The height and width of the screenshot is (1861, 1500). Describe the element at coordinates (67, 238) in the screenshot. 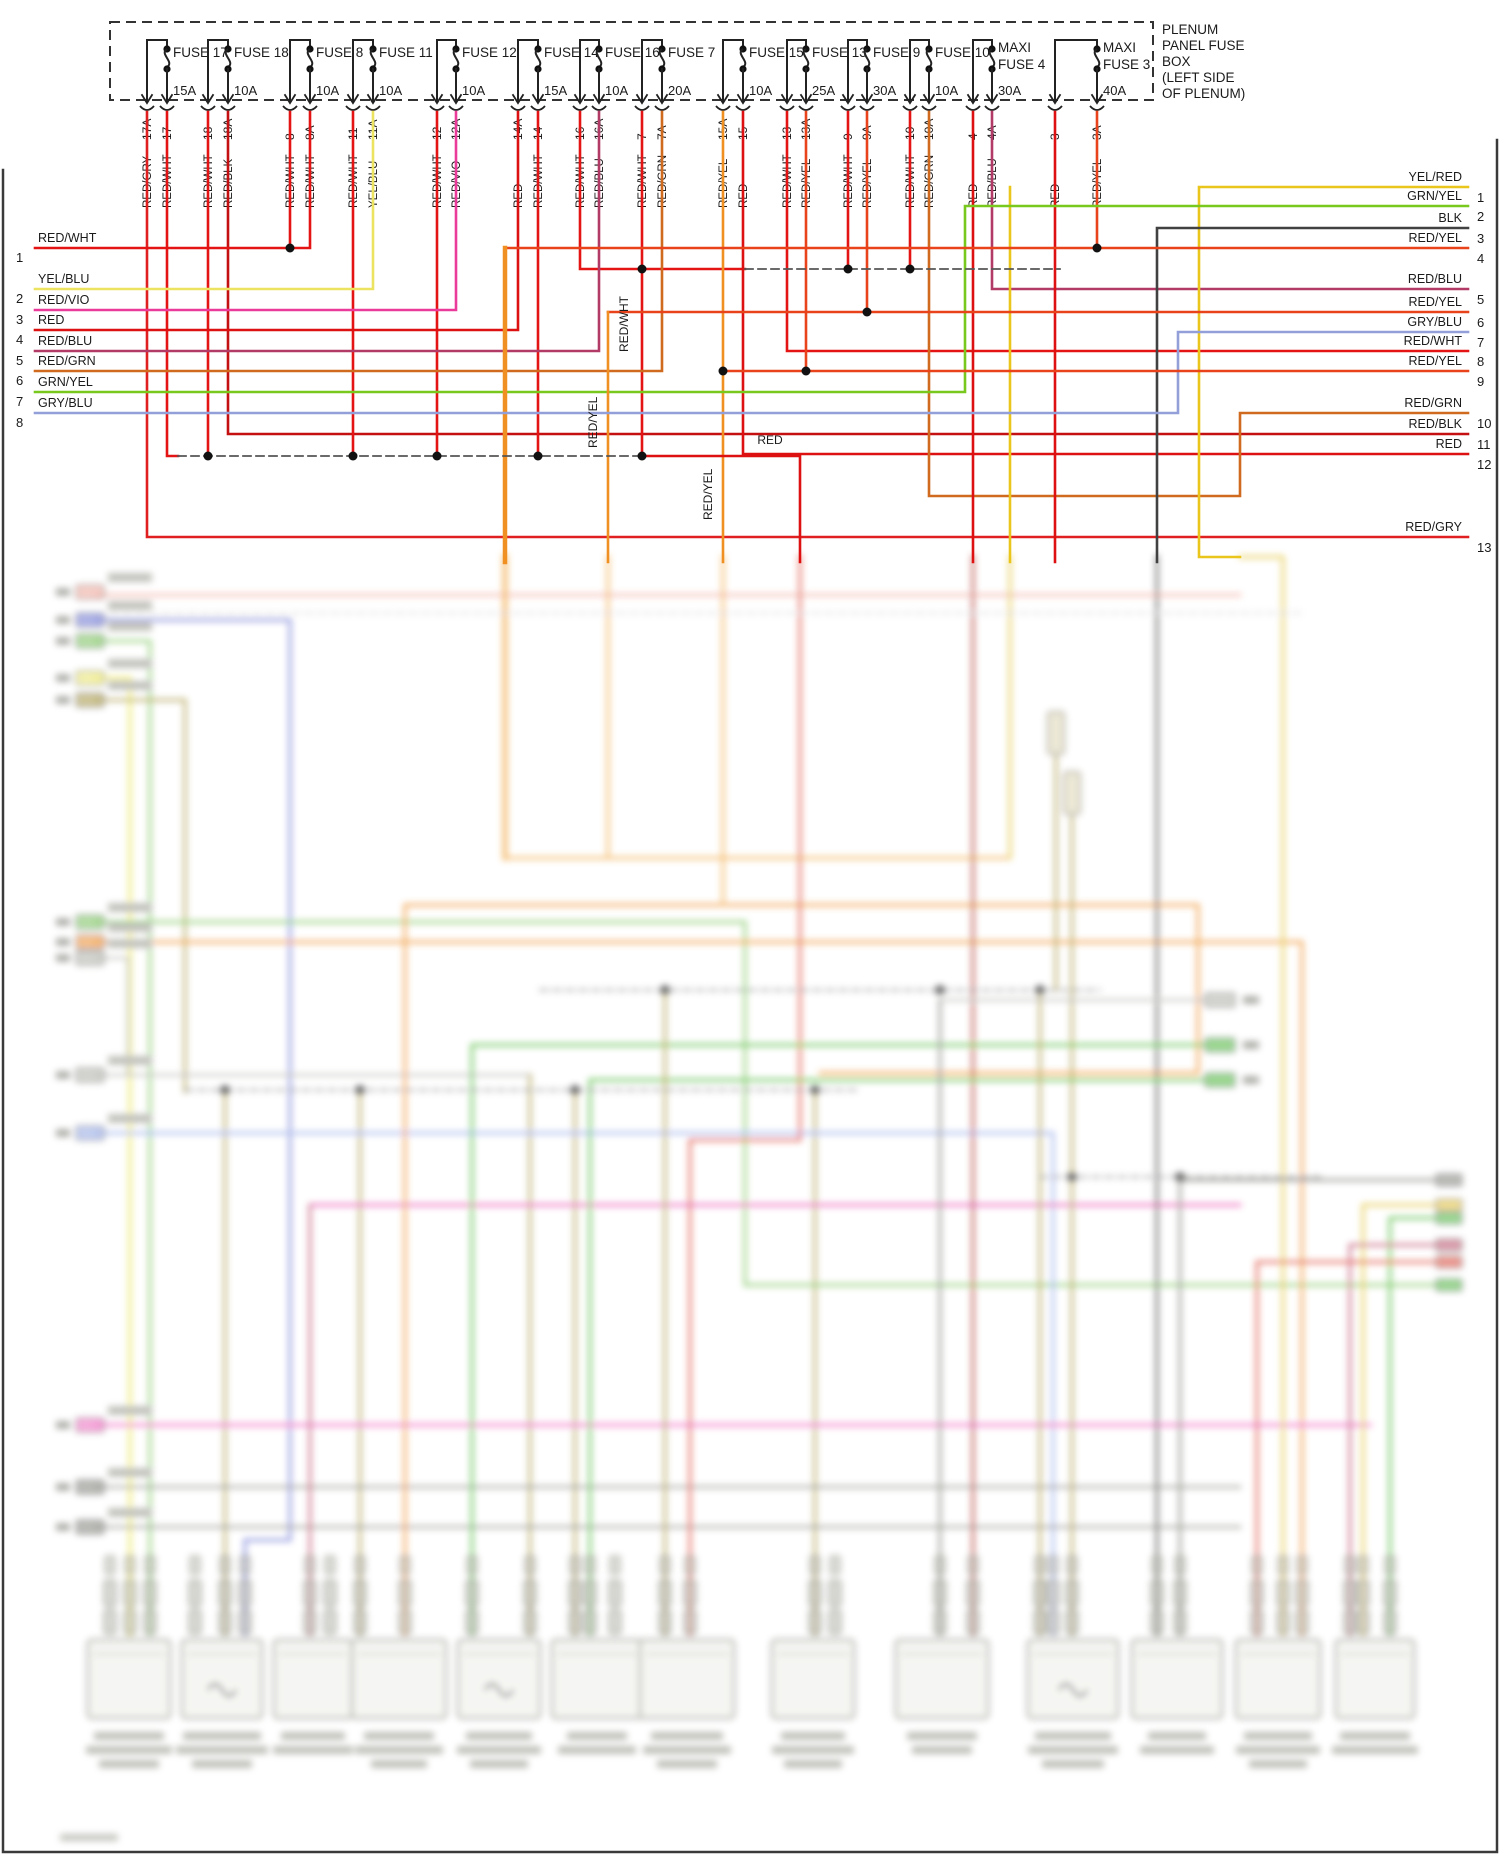

I see `left-bus-color-label: RED/WHT` at that location.